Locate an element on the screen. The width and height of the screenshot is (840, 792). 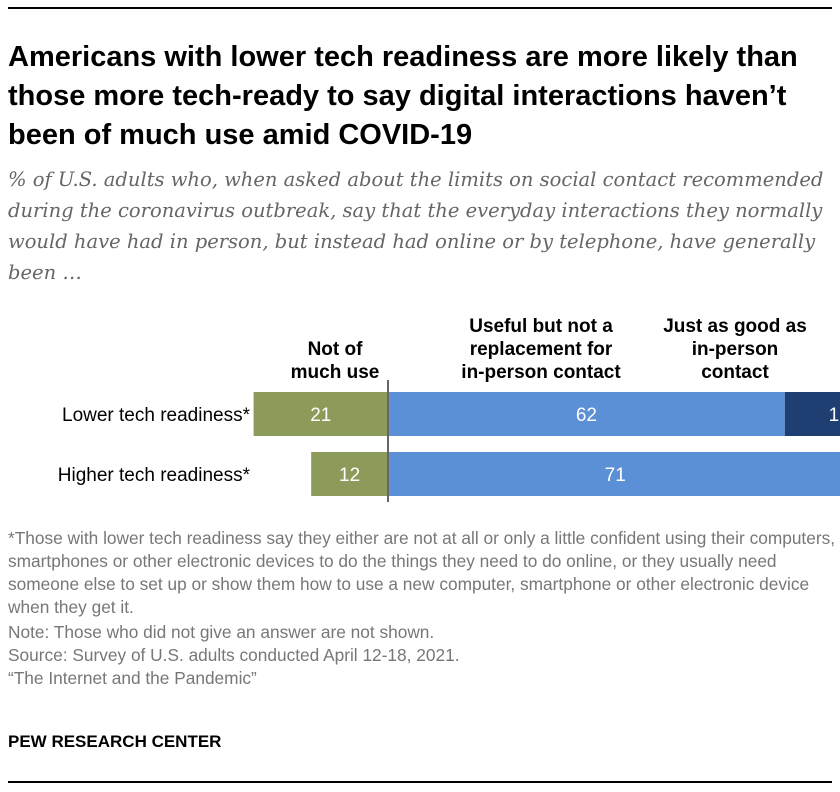
data-label: 12 is located at coordinates (349, 475).